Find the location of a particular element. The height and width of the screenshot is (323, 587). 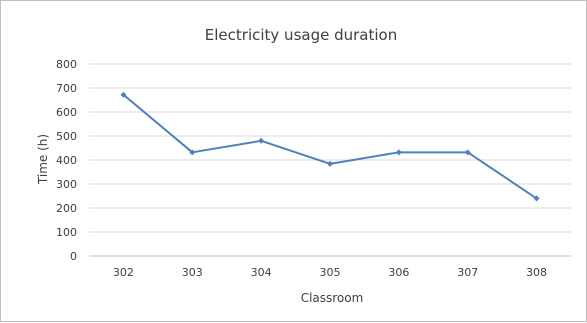

y-tick-label: 400 is located at coordinates (66, 160).